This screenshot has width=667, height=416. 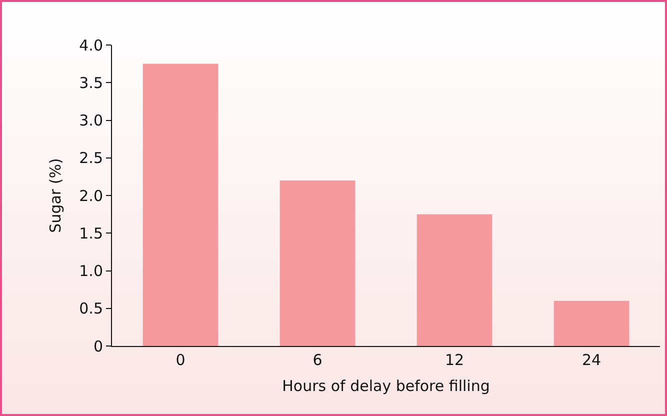 I want to click on y-tick-label: 4.0, so click(x=91, y=45).